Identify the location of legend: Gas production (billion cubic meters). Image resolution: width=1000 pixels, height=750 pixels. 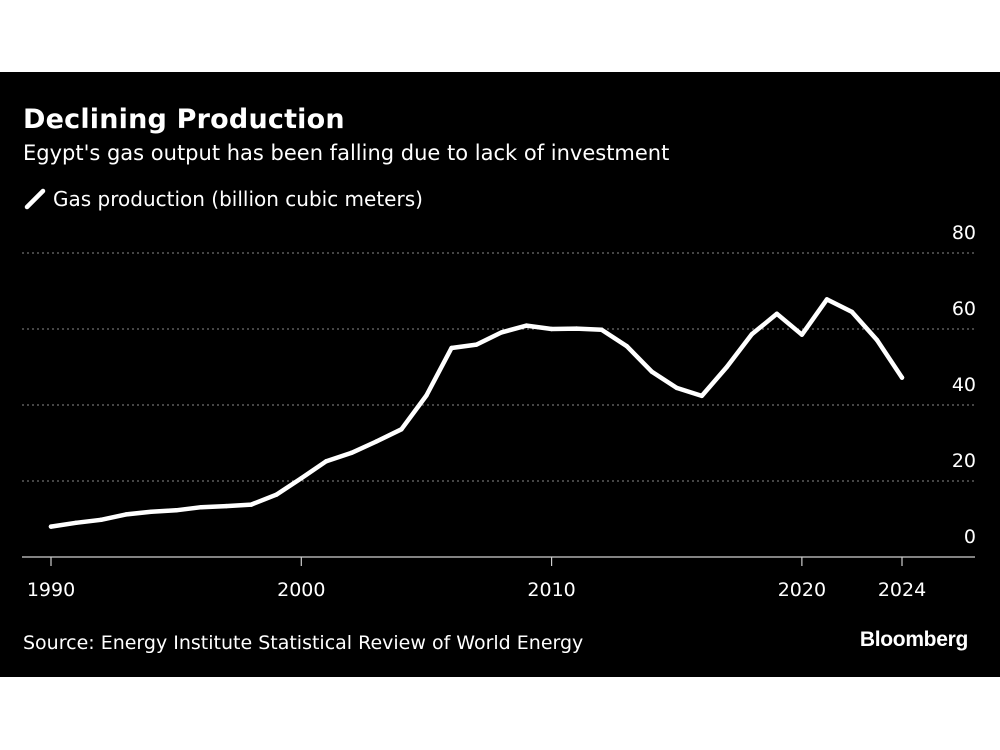
(223, 199).